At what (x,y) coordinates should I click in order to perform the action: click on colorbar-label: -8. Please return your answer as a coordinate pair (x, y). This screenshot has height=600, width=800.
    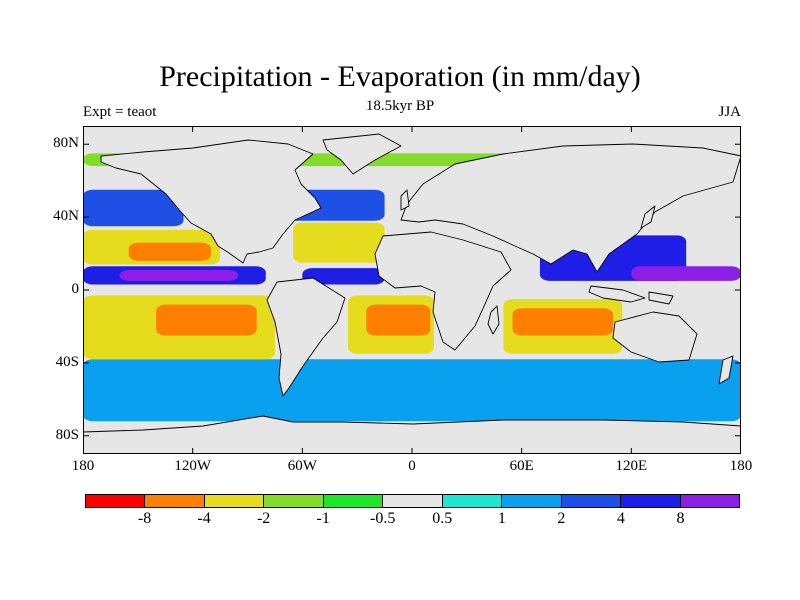
    Looking at the image, I should click on (144, 518).